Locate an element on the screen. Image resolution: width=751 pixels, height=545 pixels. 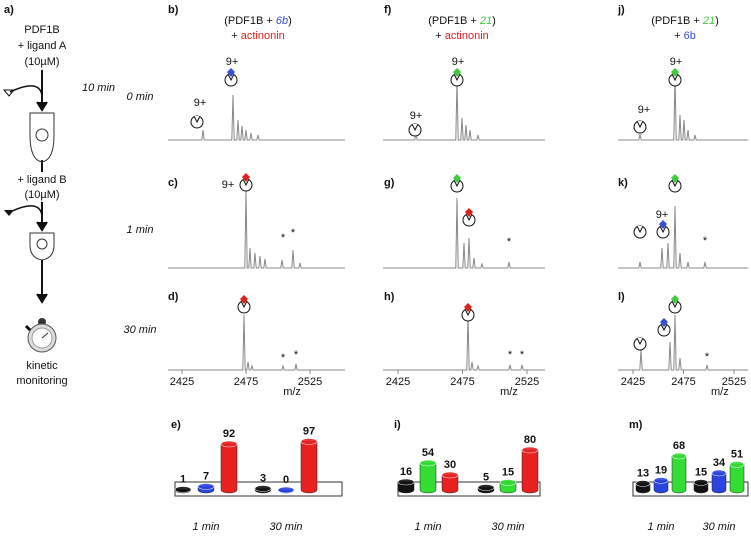
value-label: 15 is located at coordinates (701, 472).